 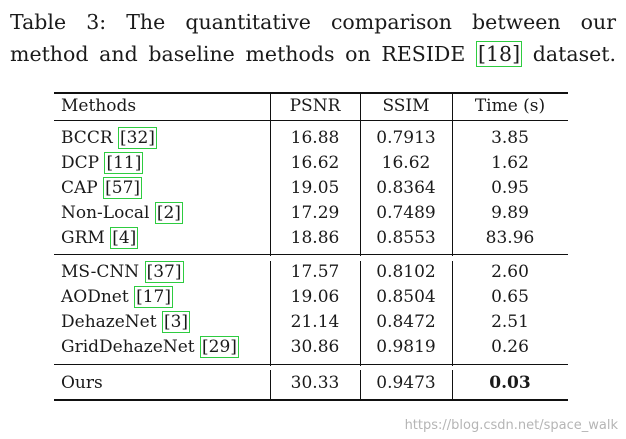 I want to click on header-methods: Methods, so click(x=99, y=106).